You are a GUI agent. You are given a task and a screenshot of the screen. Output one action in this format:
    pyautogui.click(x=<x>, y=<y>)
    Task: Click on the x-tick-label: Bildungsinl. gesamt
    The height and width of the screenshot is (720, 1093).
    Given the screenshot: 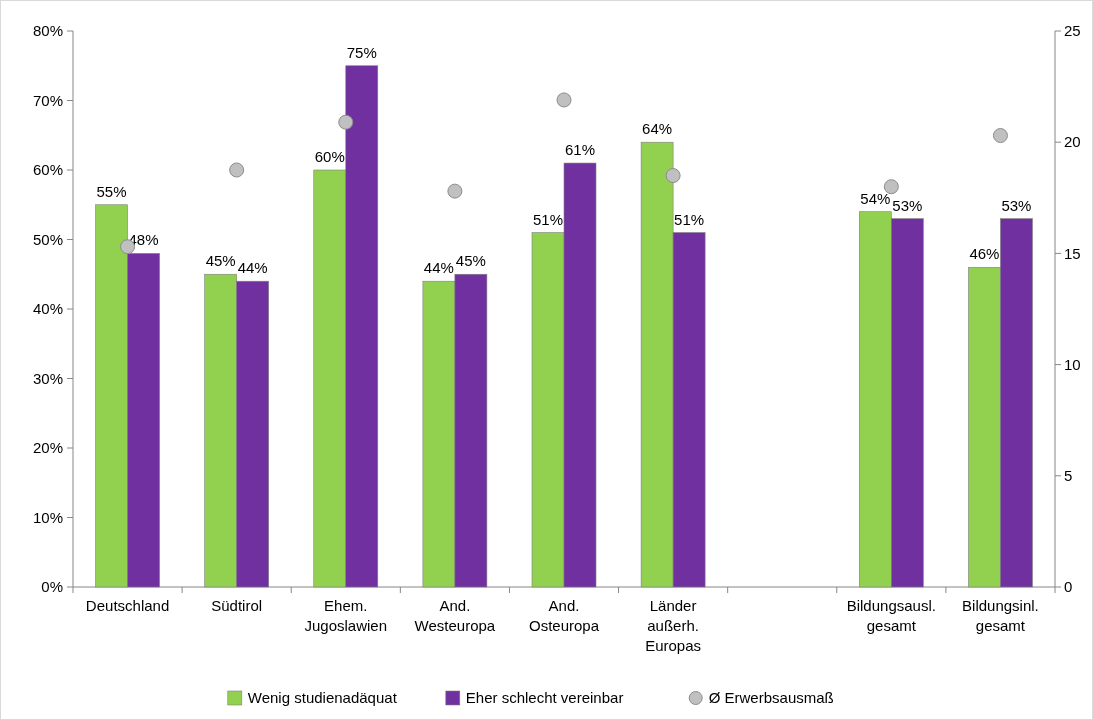 What is the action you would take?
    pyautogui.click(x=1000, y=615)
    